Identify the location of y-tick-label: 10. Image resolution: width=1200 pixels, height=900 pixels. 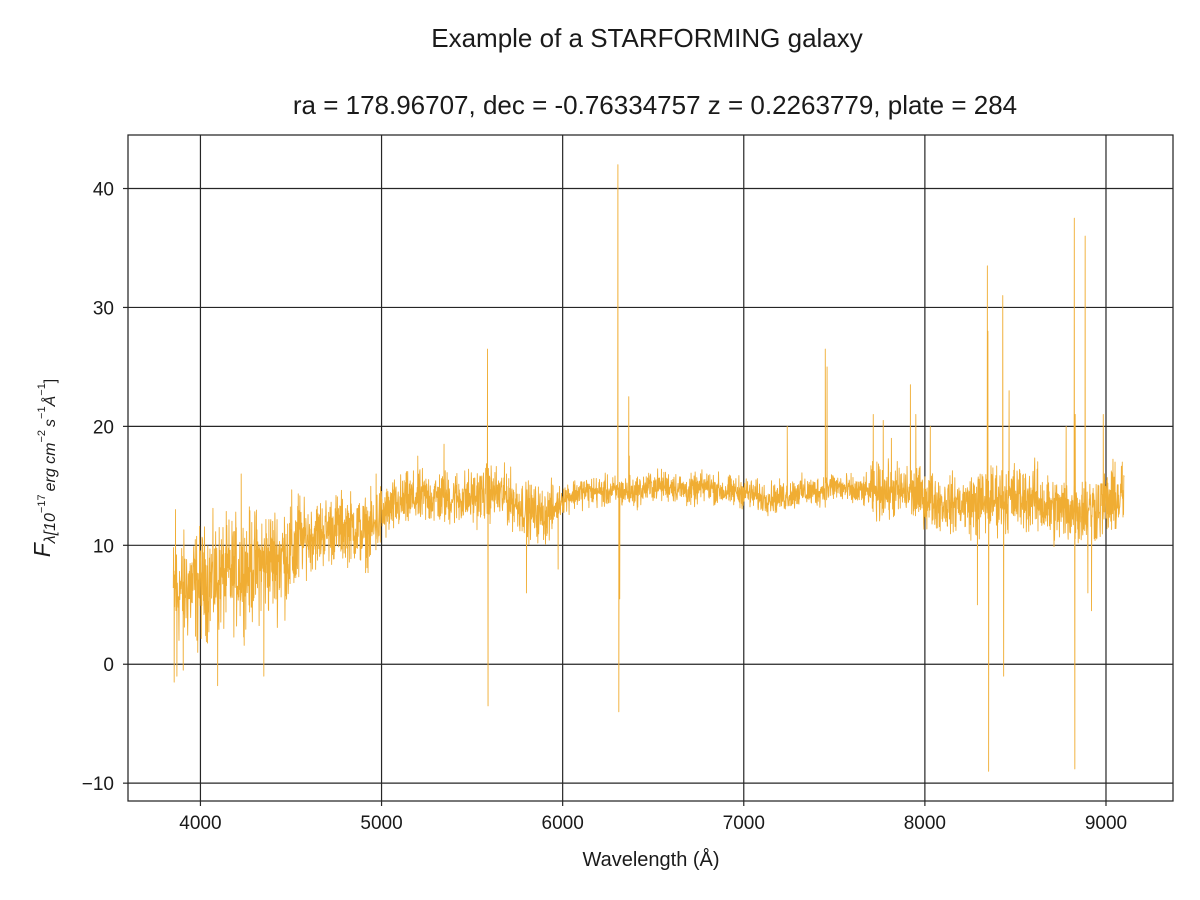
(103, 546).